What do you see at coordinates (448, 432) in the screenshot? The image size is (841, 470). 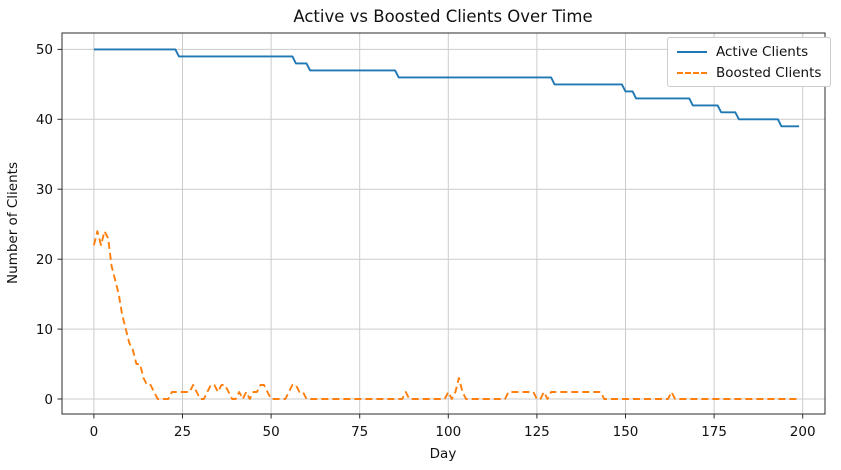 I see `x-tick-label: 100` at bounding box center [448, 432].